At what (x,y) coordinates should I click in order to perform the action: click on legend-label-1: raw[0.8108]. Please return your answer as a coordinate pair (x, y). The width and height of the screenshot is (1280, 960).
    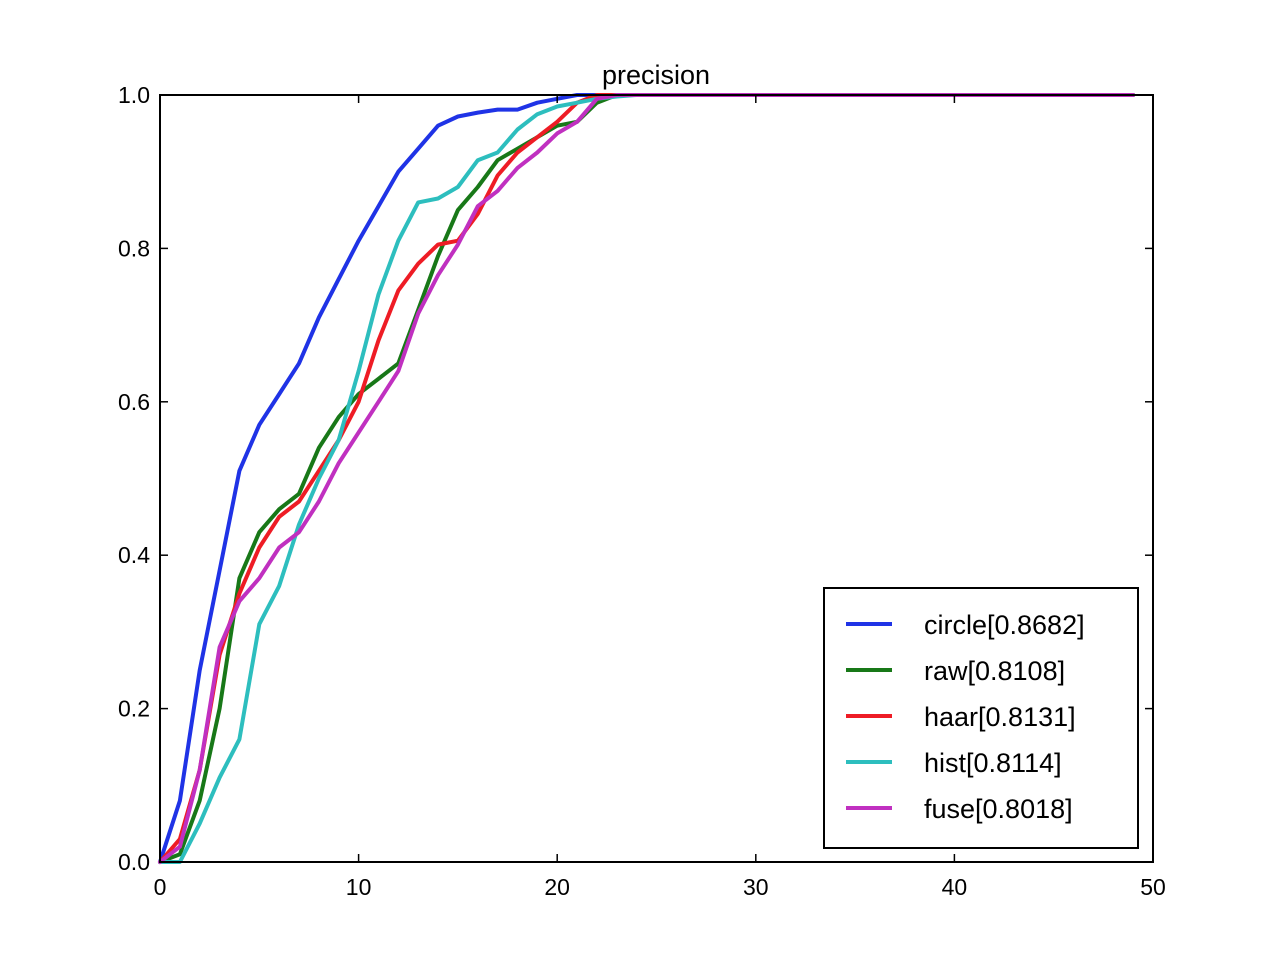
    Looking at the image, I should click on (994, 671).